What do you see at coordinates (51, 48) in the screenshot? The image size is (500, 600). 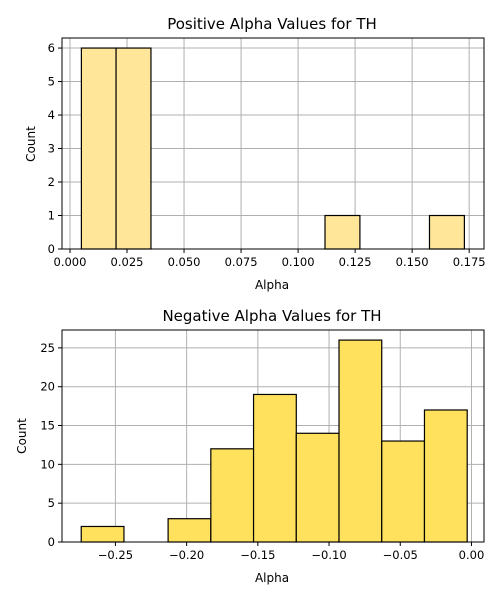 I see `y-tick-label: 6` at bounding box center [51, 48].